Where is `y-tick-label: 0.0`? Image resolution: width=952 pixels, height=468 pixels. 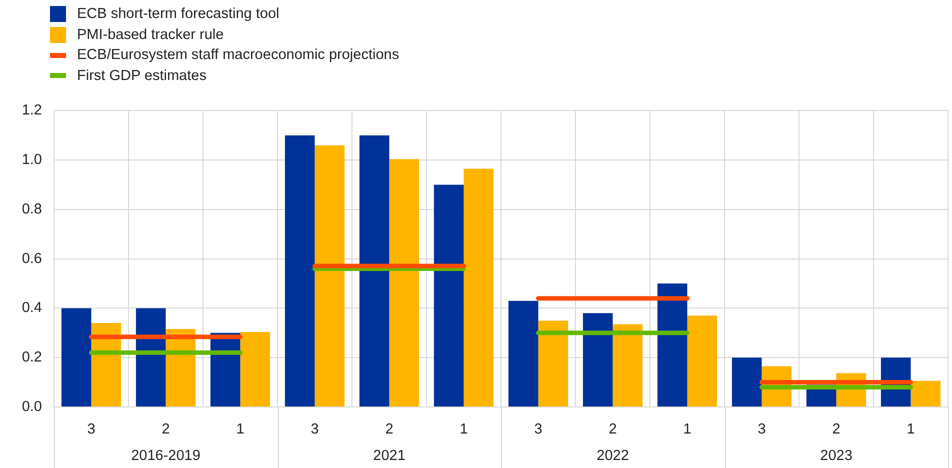
y-tick-label: 0.0 is located at coordinates (32, 407).